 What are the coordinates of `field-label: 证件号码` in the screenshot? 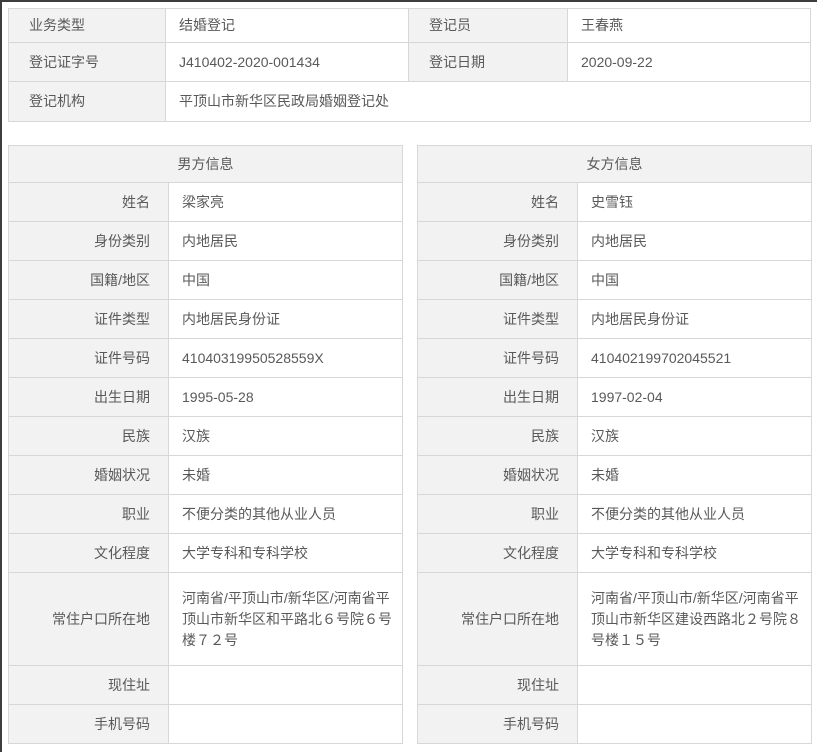 It's located at (88, 358).